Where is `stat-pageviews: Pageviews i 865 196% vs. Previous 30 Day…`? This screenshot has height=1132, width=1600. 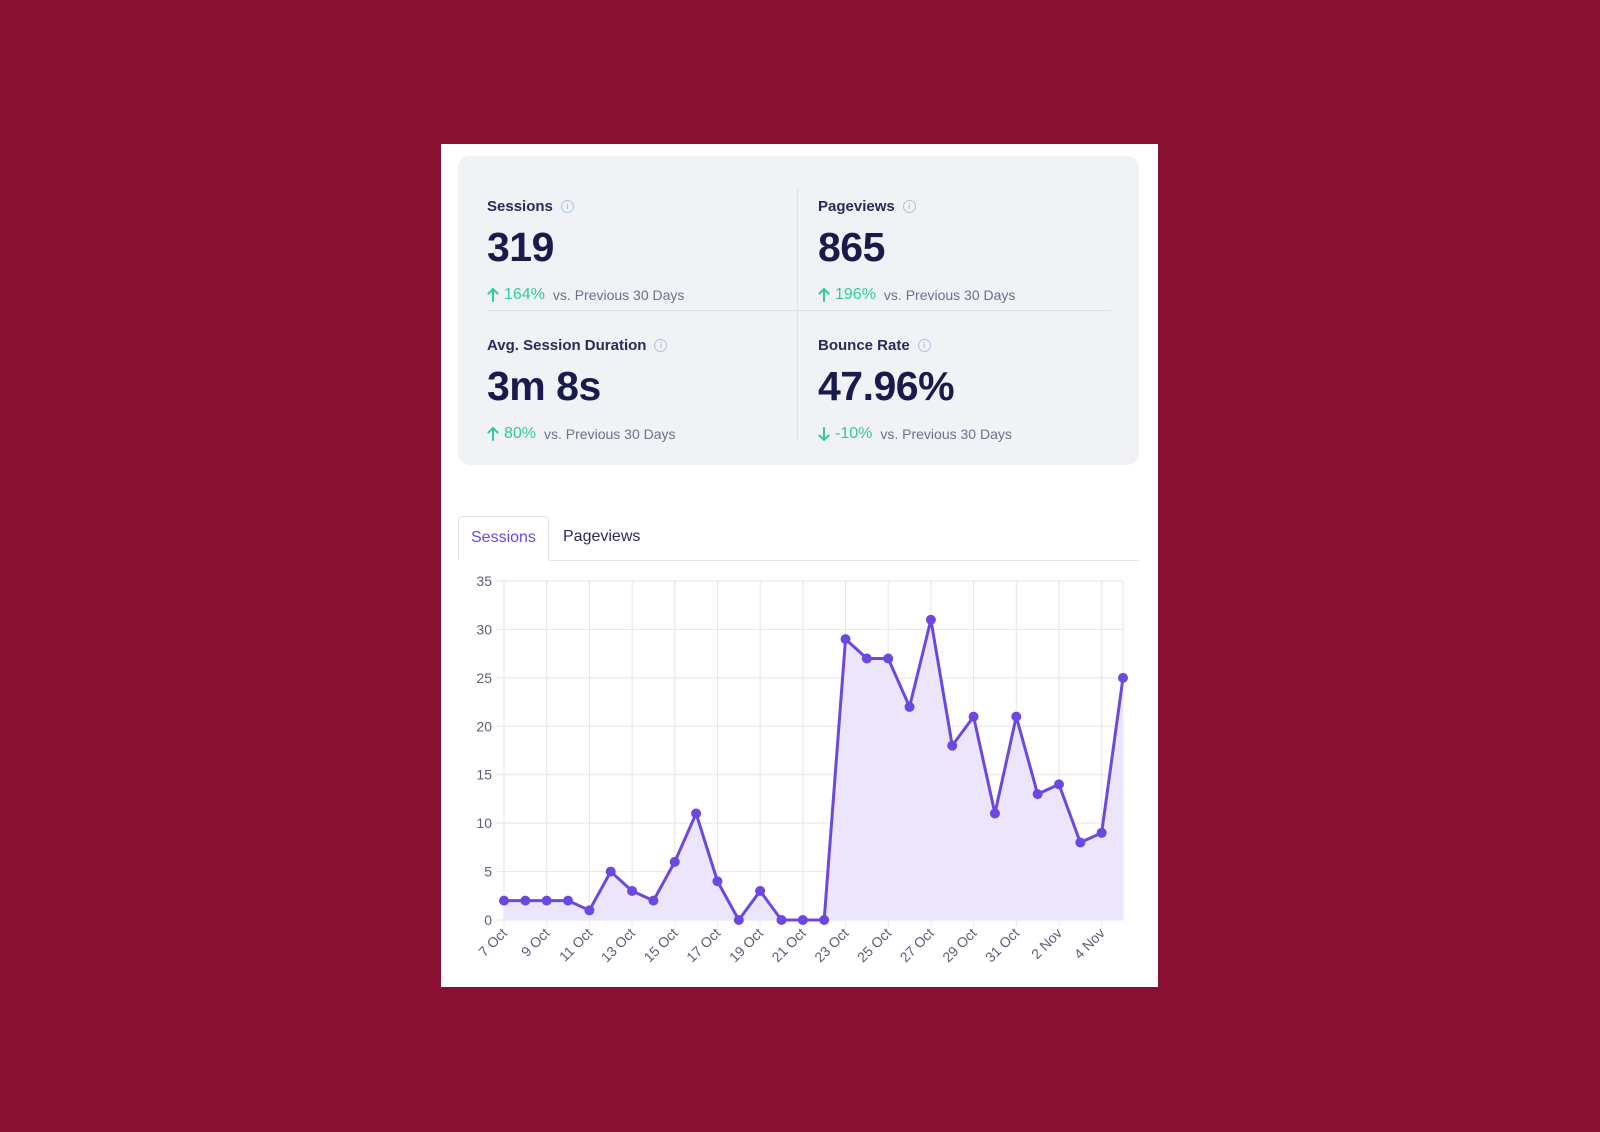
stat-pageviews: Pageviews i 865 196% vs. Previous 30 Day… is located at coordinates (968, 253).